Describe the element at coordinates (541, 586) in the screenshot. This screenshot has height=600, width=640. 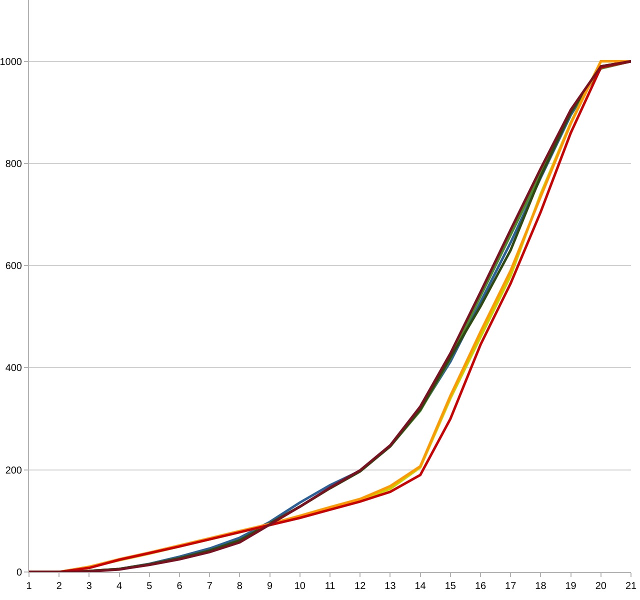
I see `x-tick-label: 18` at that location.